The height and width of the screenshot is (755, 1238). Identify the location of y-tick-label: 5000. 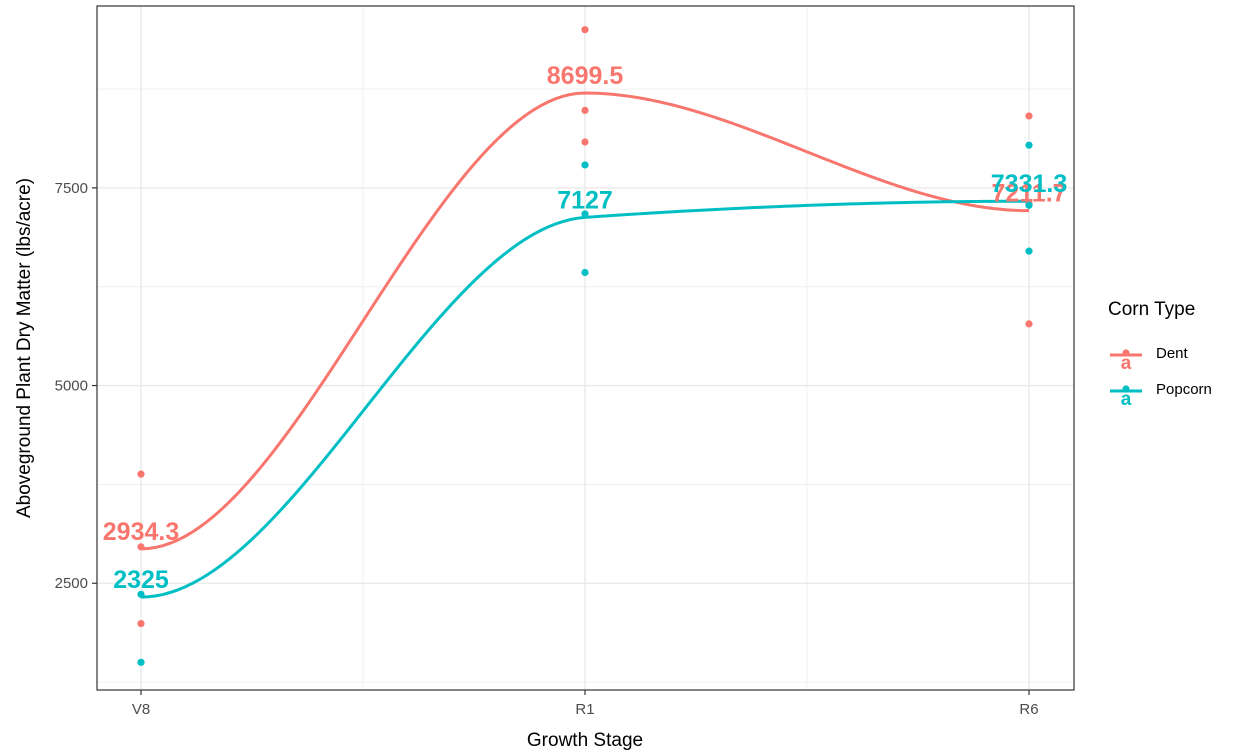
(71, 386).